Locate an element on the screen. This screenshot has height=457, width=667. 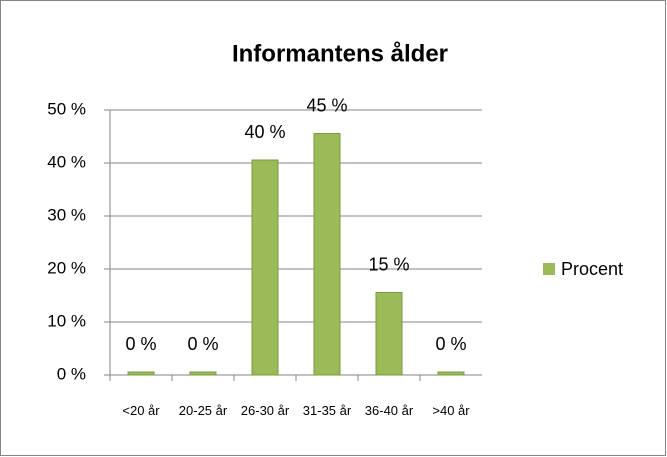
data-label: 40 % is located at coordinates (264, 132).